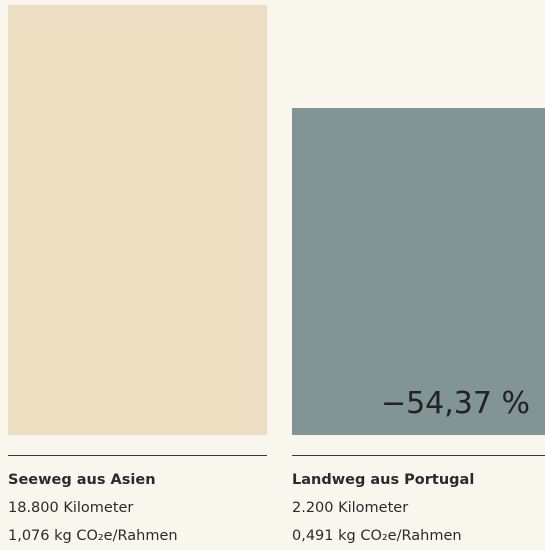  What do you see at coordinates (455, 403) in the screenshot?
I see `reduction-label: −54,37 %` at bounding box center [455, 403].